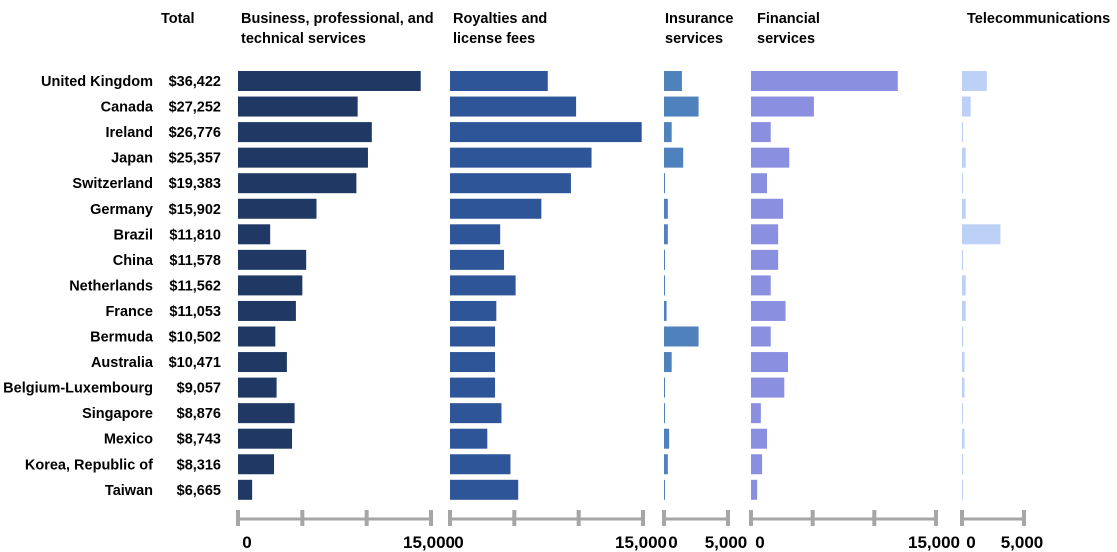  What do you see at coordinates (199, 389) in the screenshot?
I see `total-value-label: $9,057` at bounding box center [199, 389].